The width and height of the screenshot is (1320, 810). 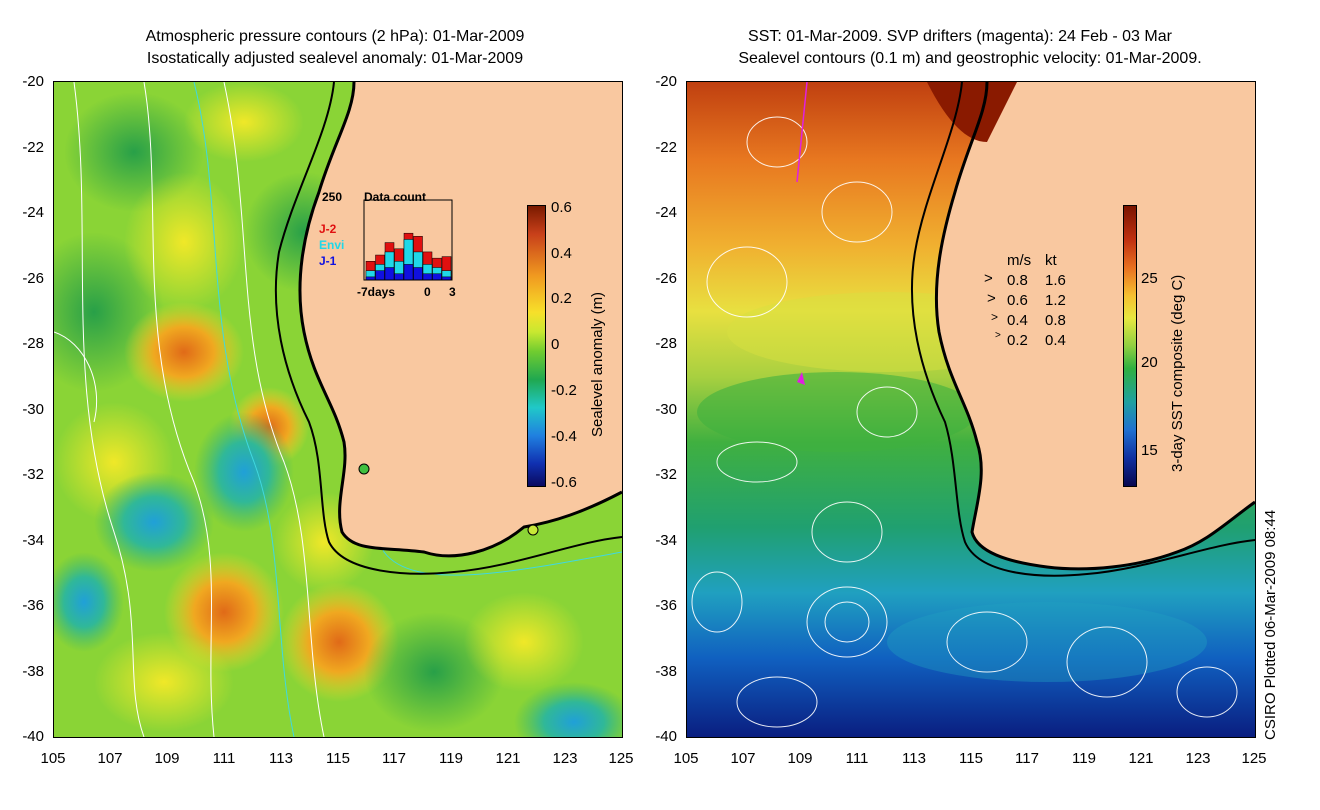 What do you see at coordinates (536, 346) in the screenshot?
I see `sealevel-colorbar` at bounding box center [536, 346].